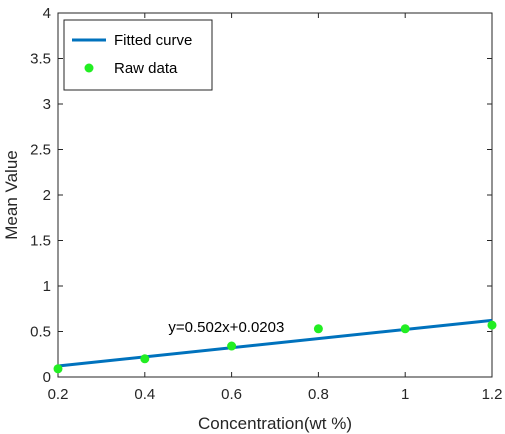 The height and width of the screenshot is (434, 505). Describe the element at coordinates (40, 59) in the screenshot. I see `y-tick-label: 3.5` at that location.